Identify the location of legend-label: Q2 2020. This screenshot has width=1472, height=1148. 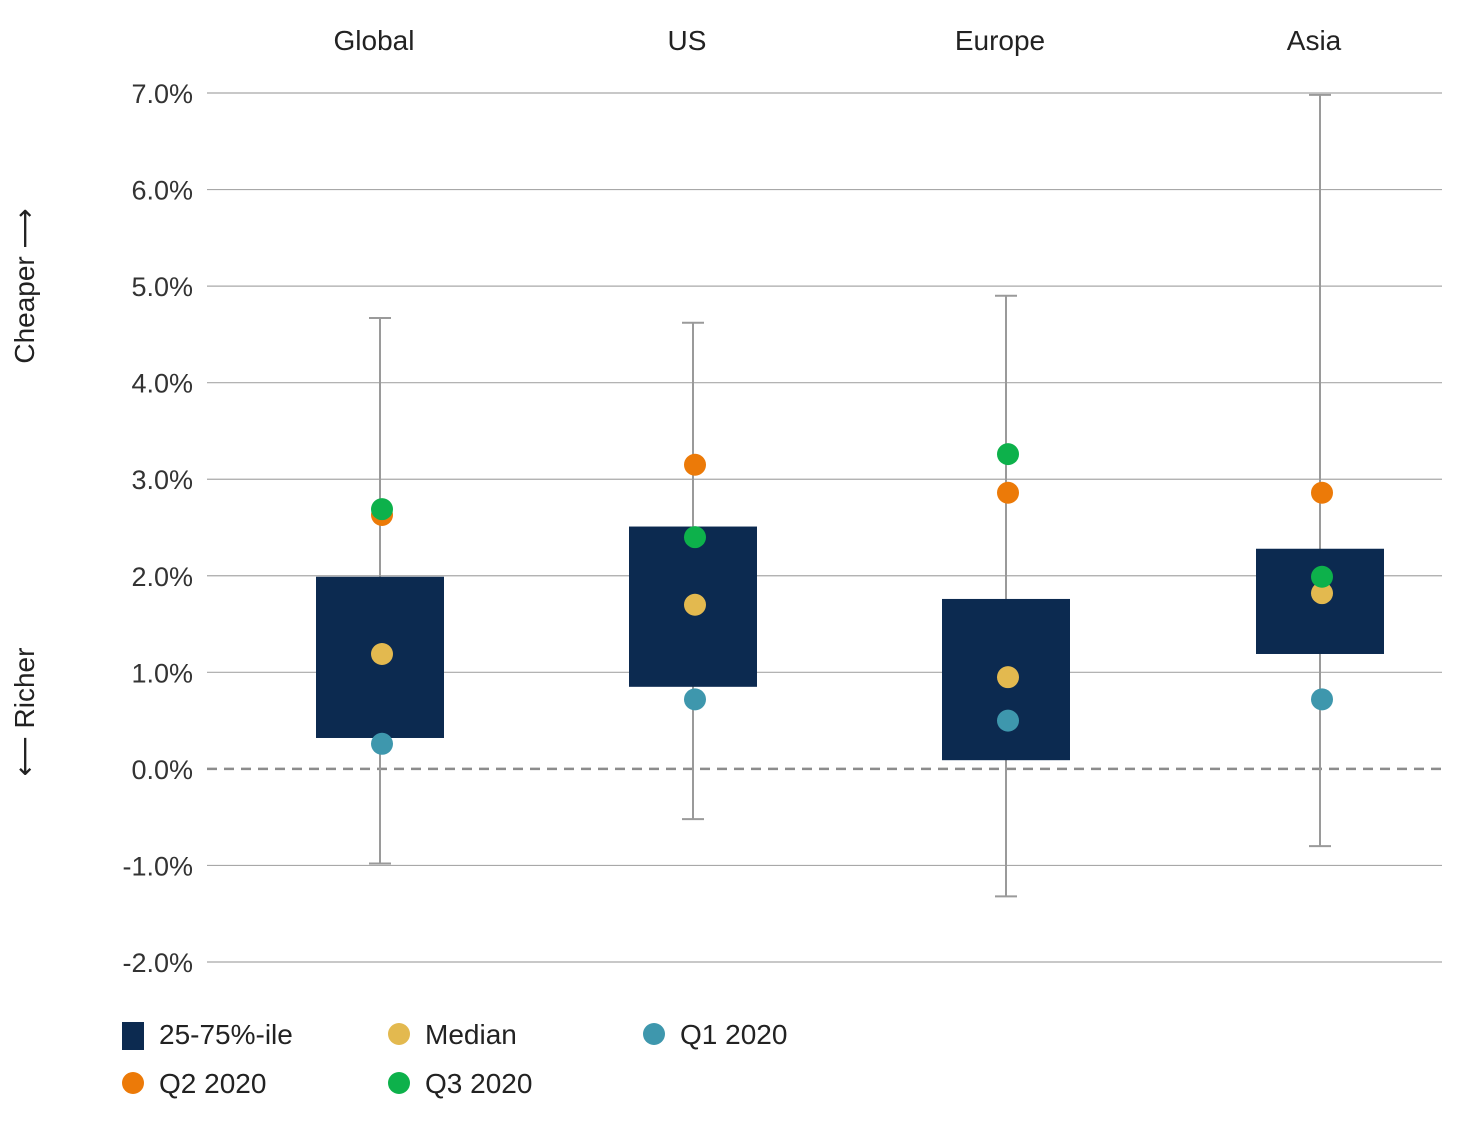
(212, 1083).